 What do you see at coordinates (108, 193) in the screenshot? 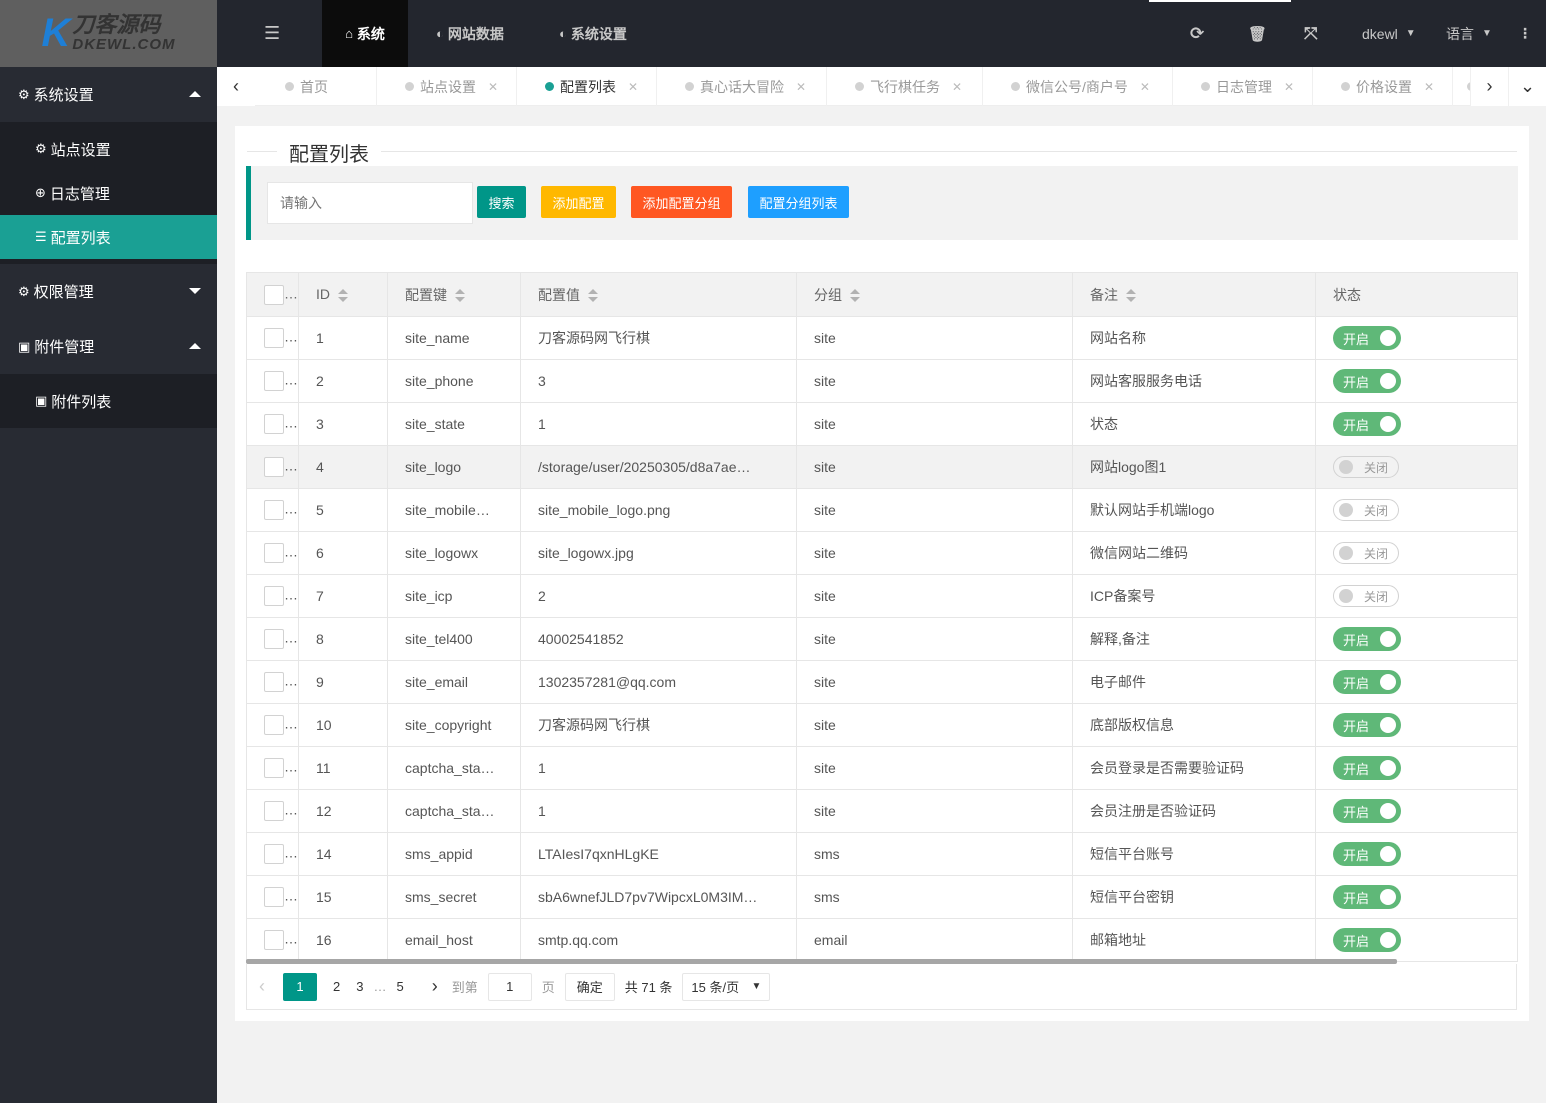
I see `sidebar-item-logs: ⊕ 日志管理` at bounding box center [108, 193].